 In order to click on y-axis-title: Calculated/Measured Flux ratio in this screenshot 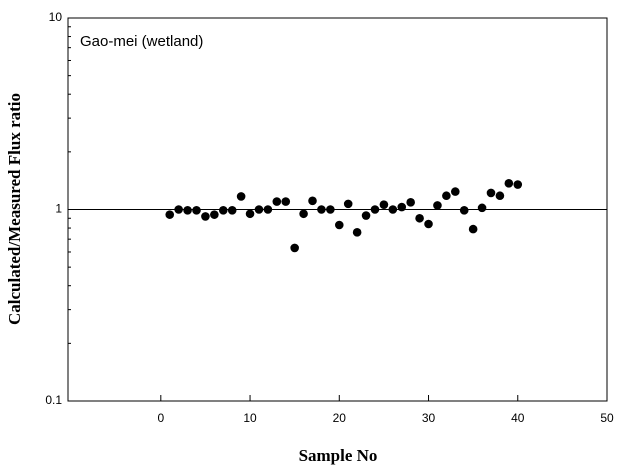, I will do `click(14, 209)`.